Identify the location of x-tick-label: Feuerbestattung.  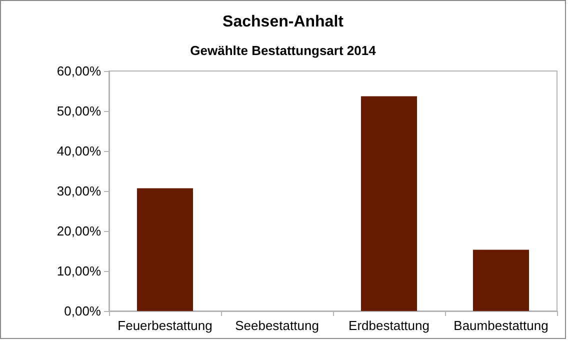
(165, 325).